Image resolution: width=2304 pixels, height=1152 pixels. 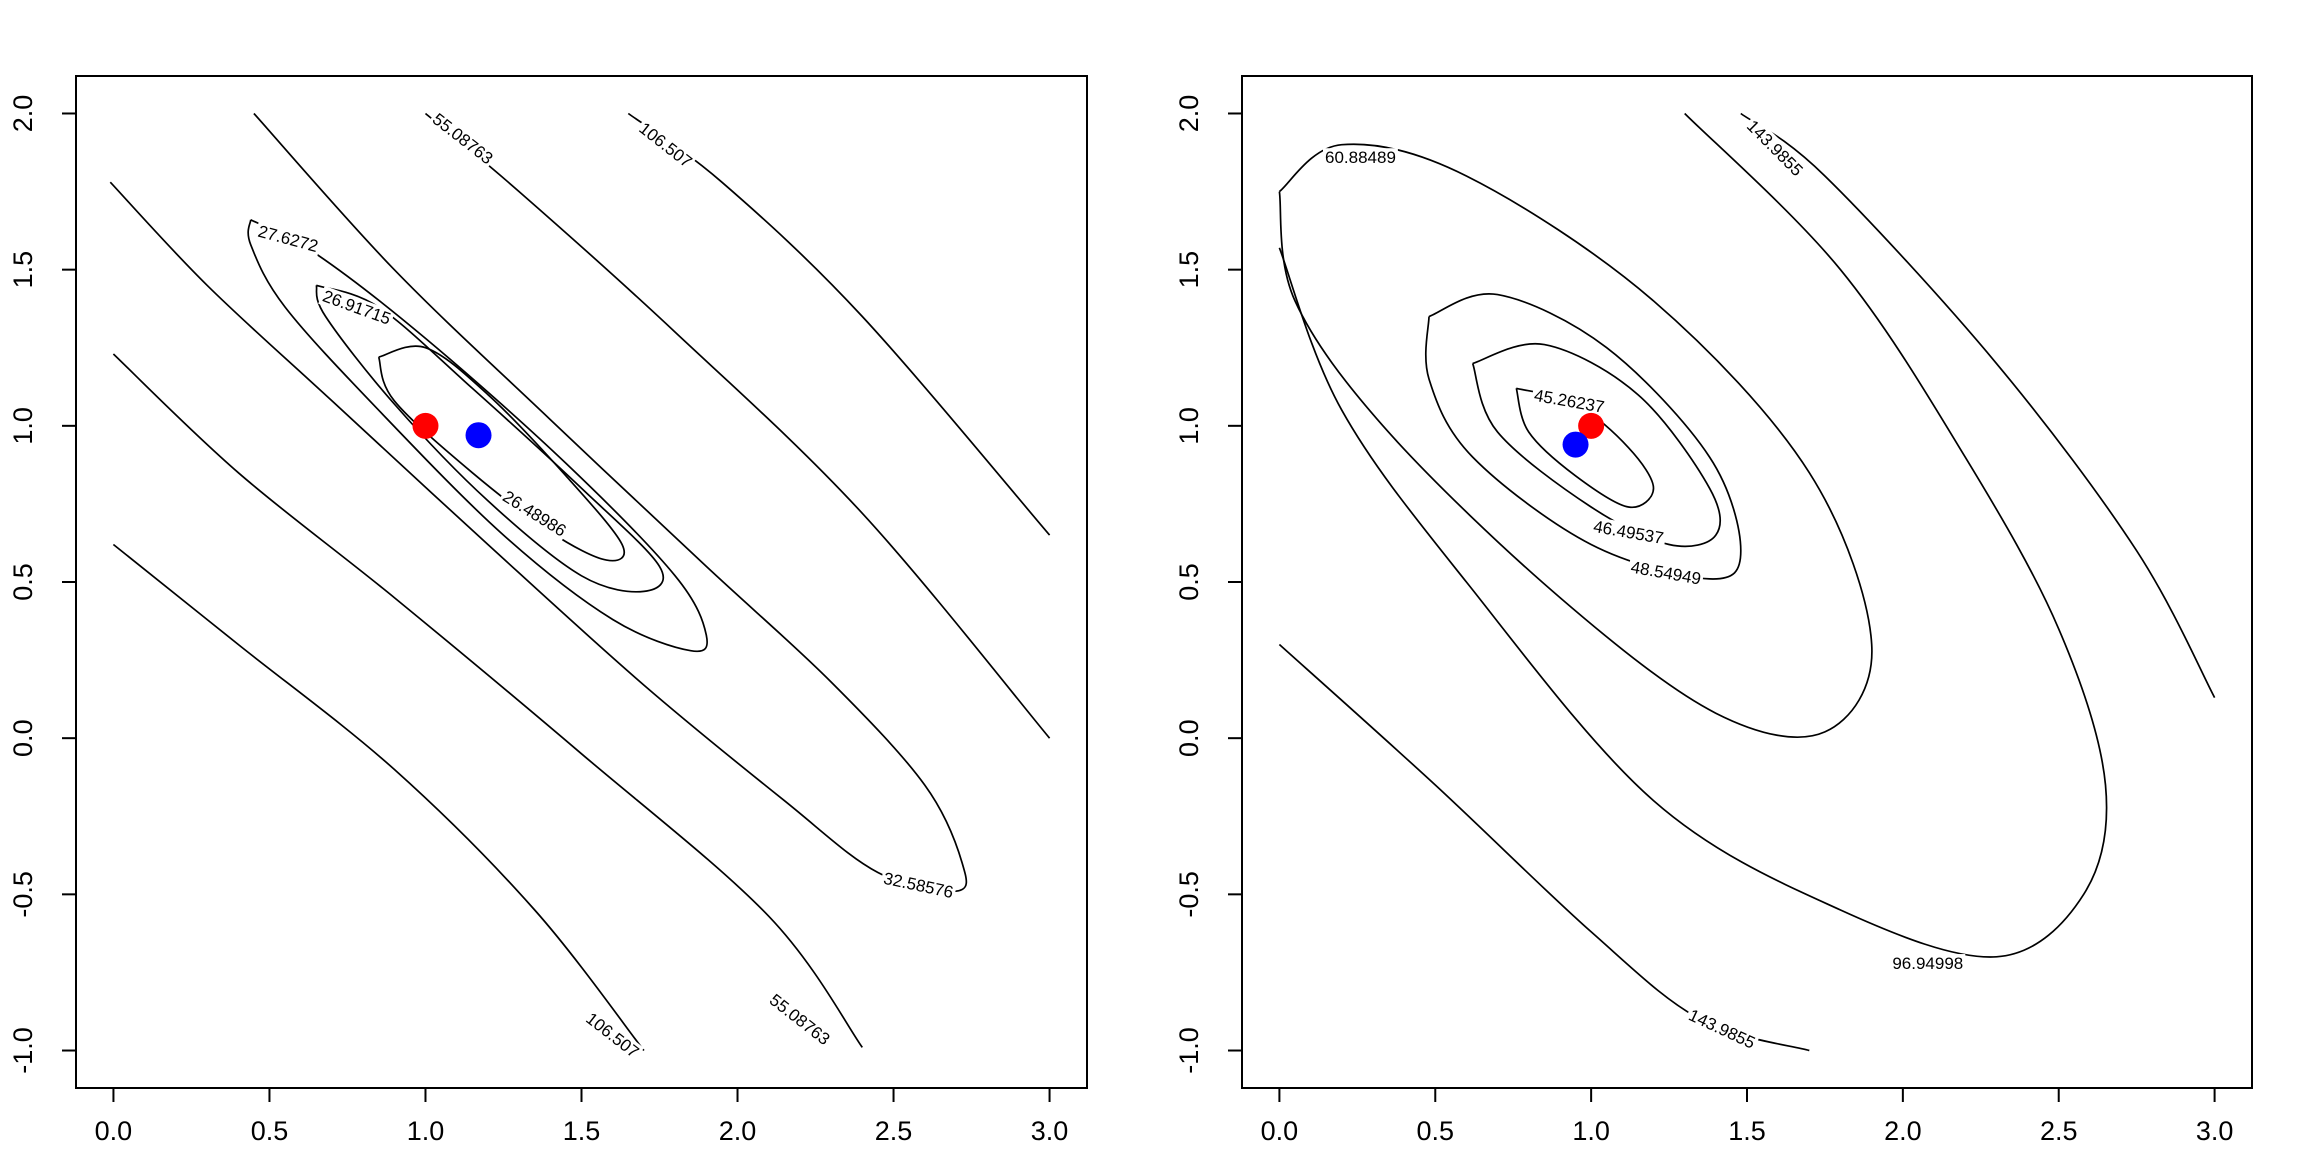 I want to click on contour-label: 26.91715, so click(x=356, y=308).